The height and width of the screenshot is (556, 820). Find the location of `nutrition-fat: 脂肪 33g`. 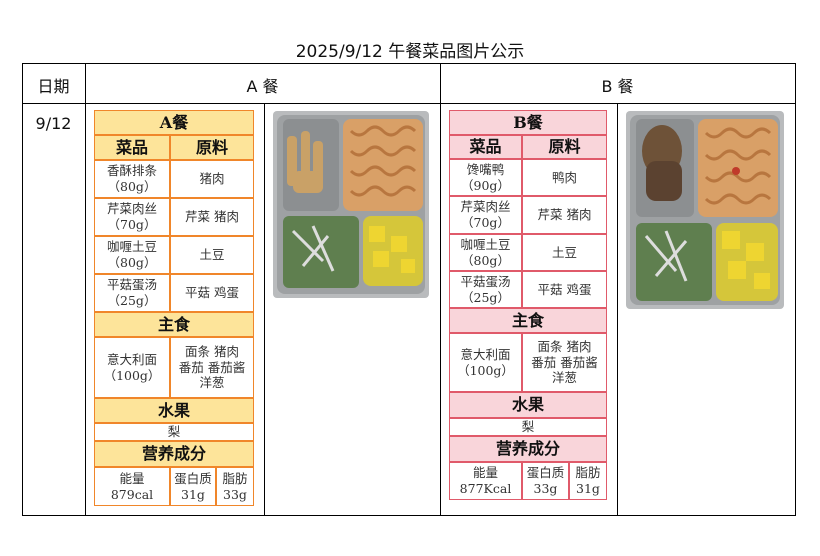

nutrition-fat: 脂肪 33g is located at coordinates (235, 486).